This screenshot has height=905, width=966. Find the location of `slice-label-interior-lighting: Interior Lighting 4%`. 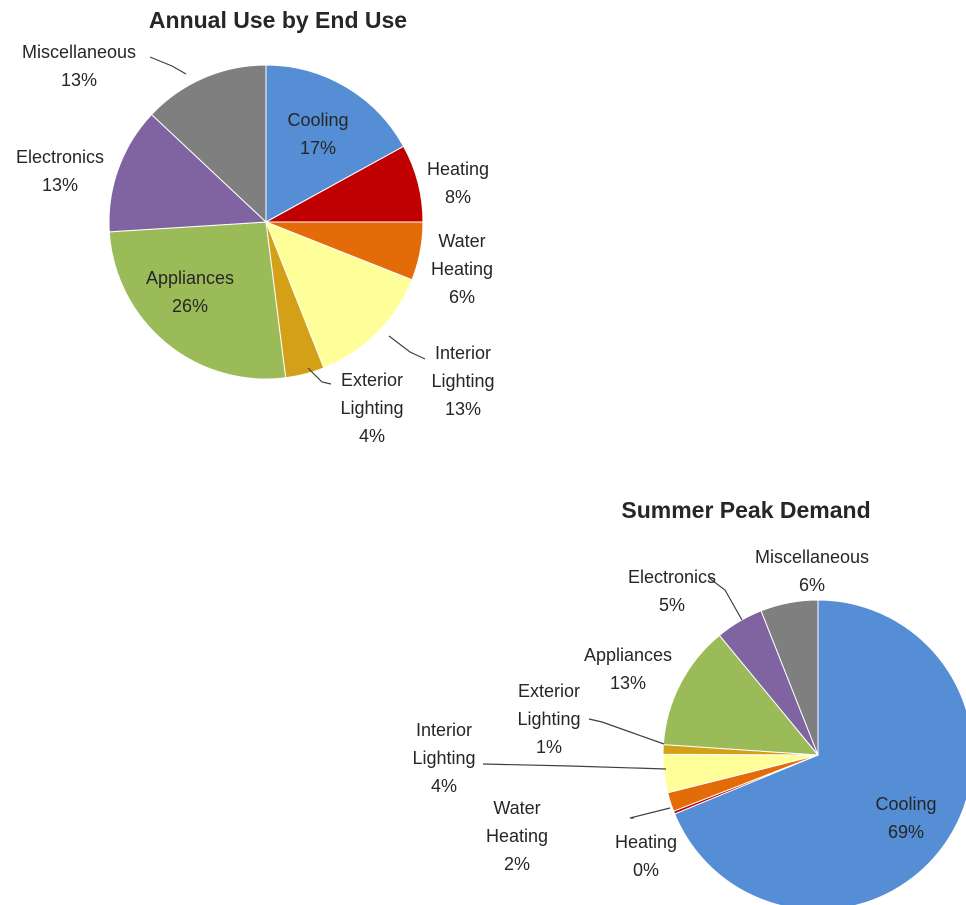

slice-label-interior-lighting: Interior Lighting 4% is located at coordinates (443, 758).